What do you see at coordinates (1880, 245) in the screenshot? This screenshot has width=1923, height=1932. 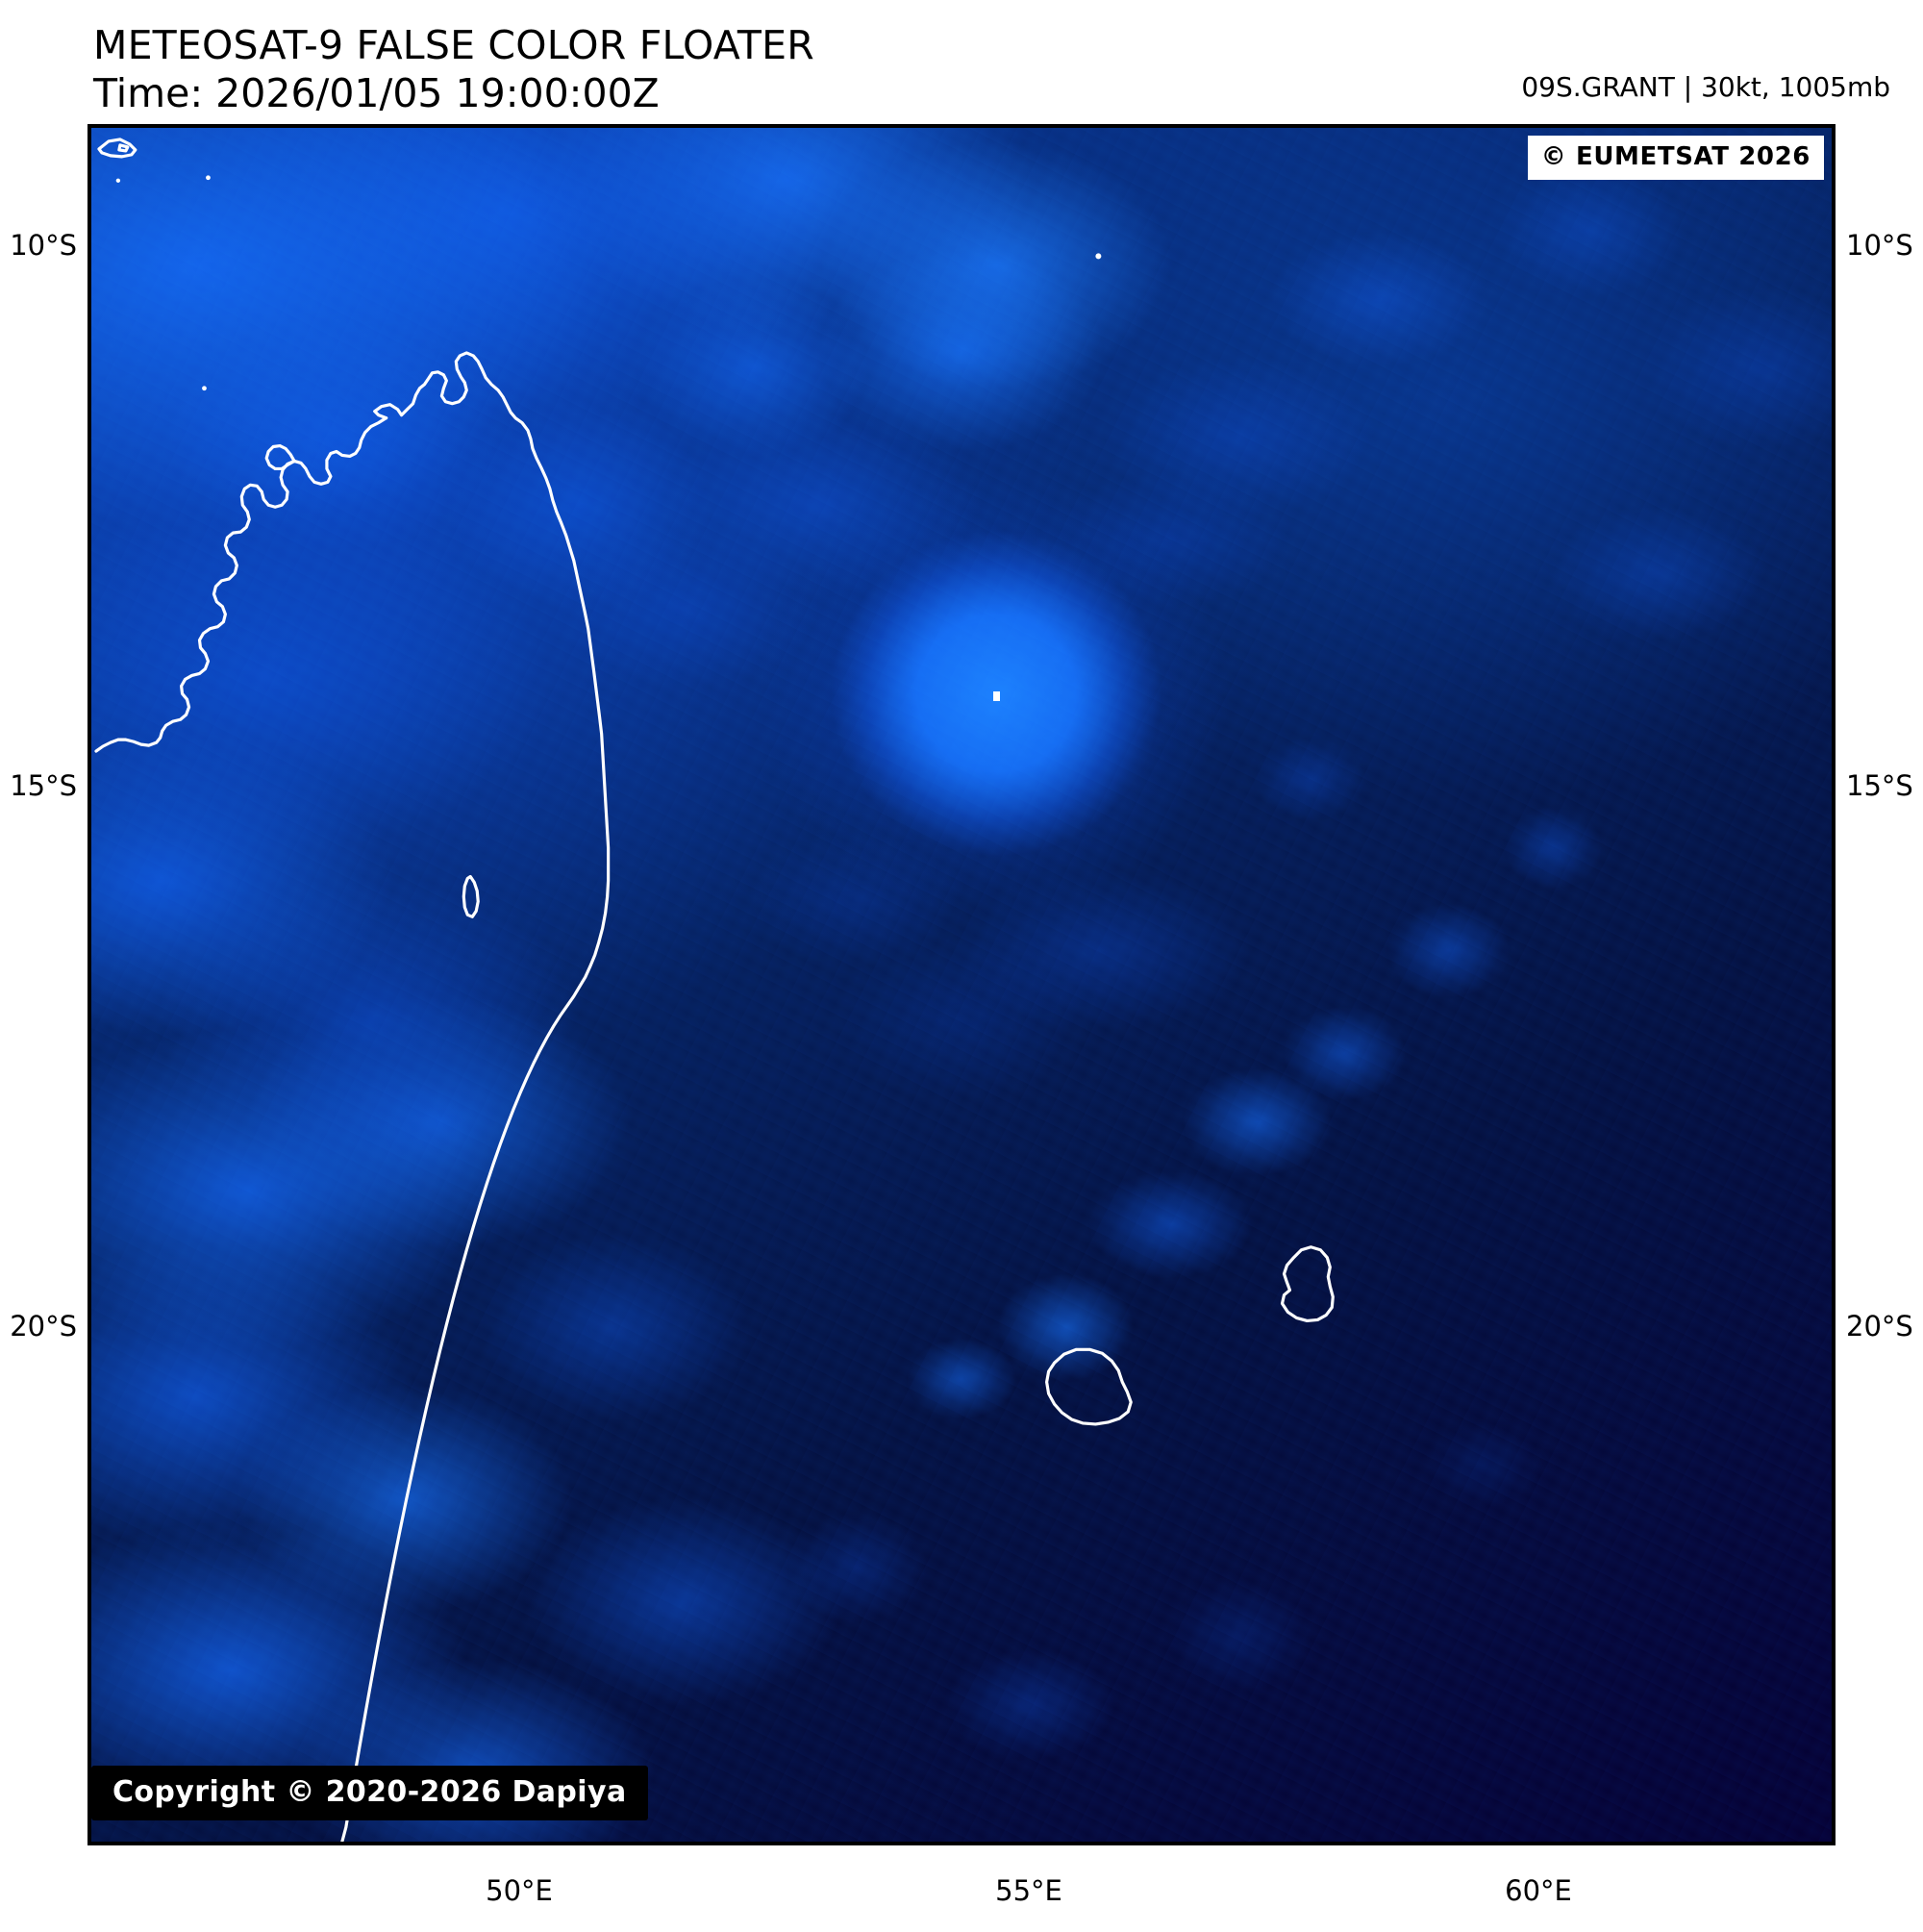 I see `lat-label-right-10s: 10°S` at bounding box center [1880, 245].